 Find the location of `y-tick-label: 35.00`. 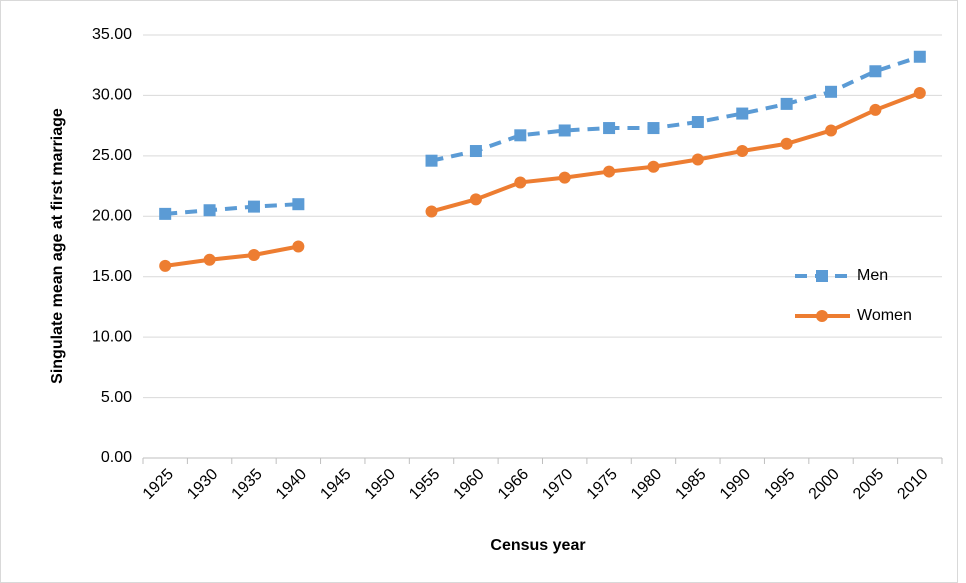

y-tick-label: 35.00 is located at coordinates (112, 34).